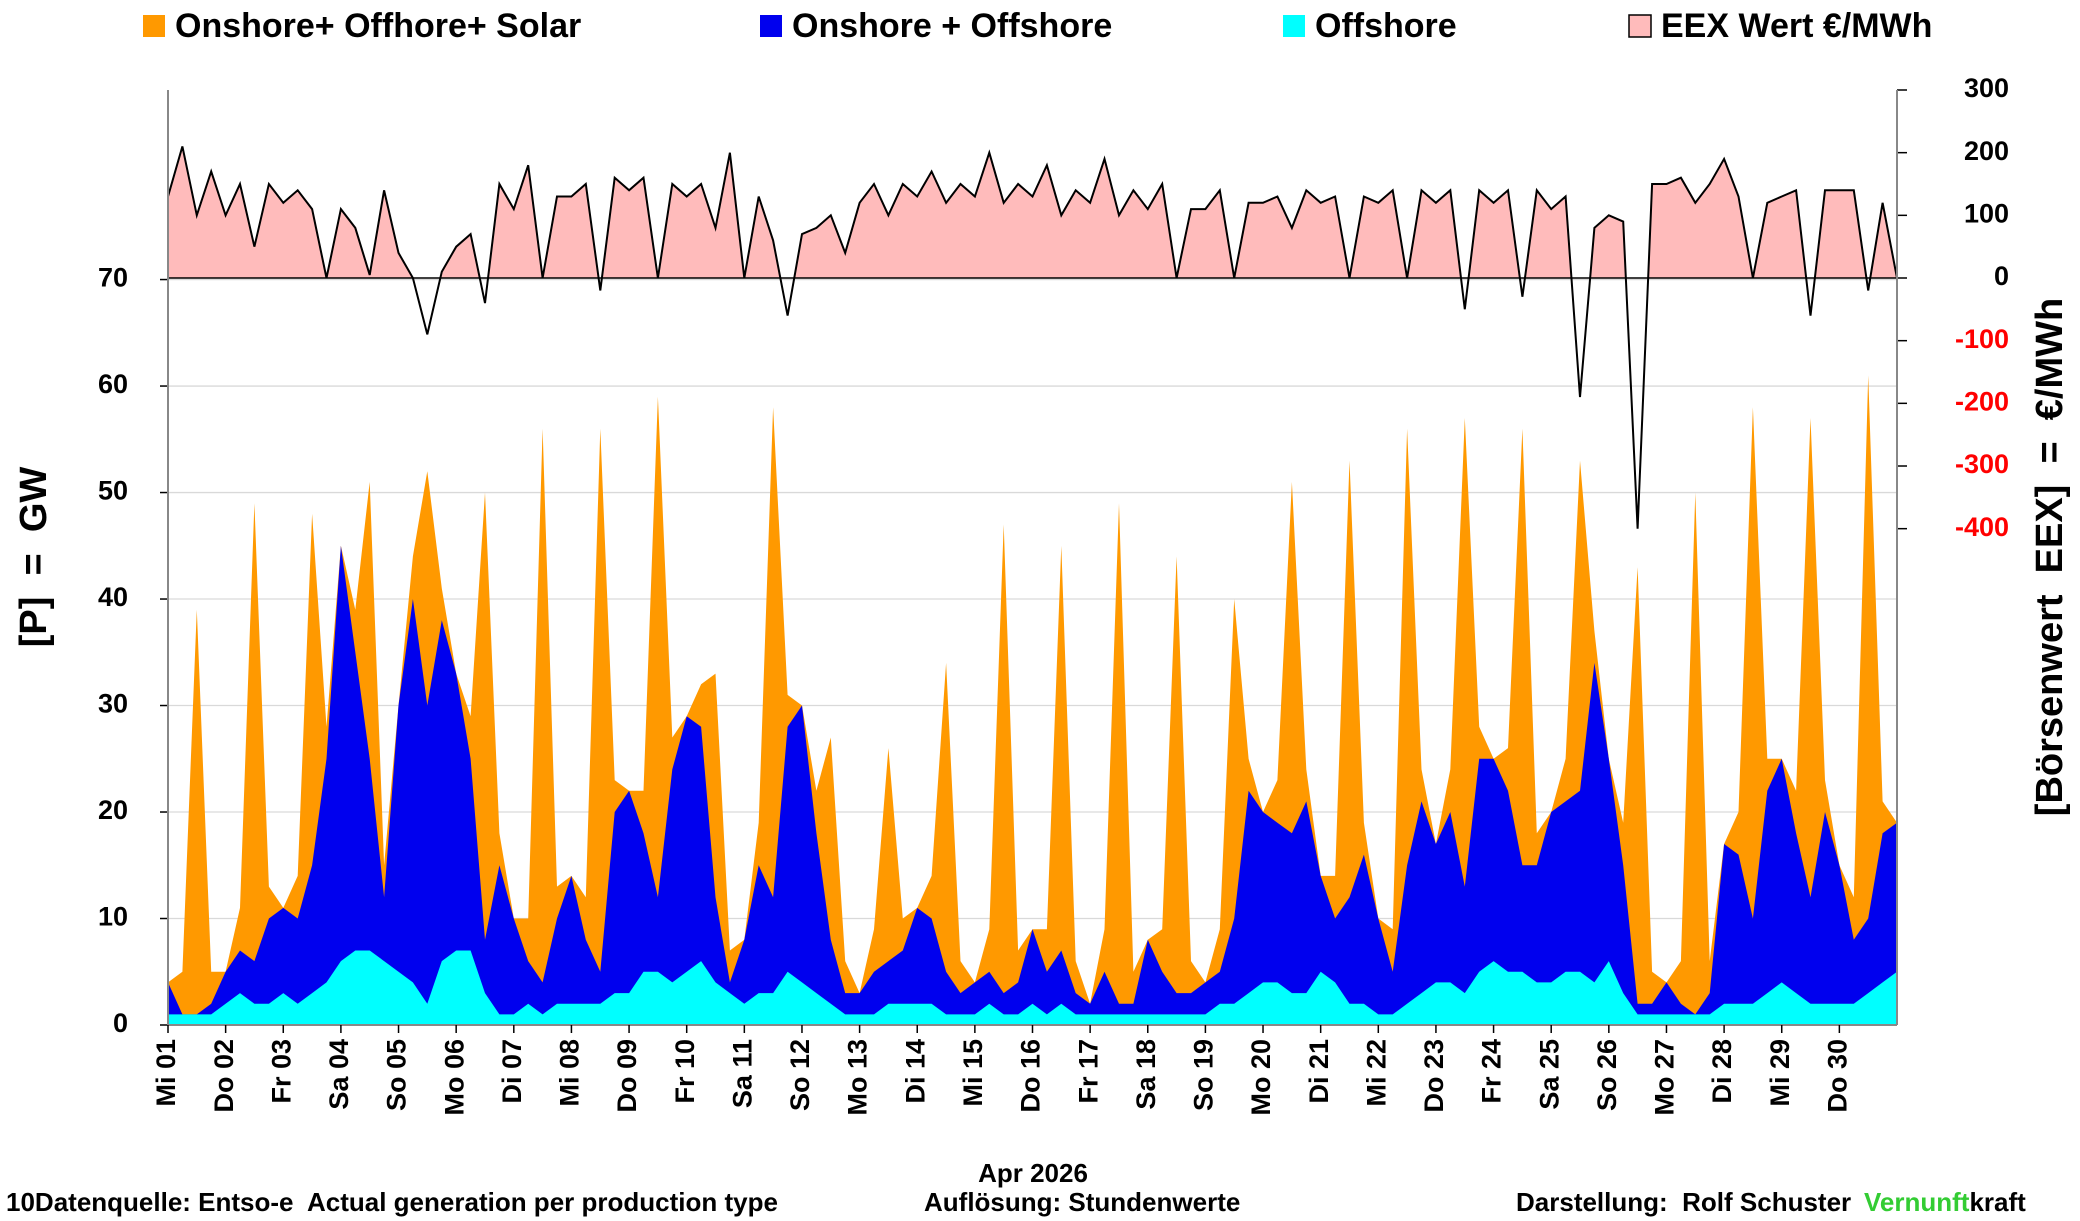 This screenshot has width=2080, height=1221. I want to click on legend-label: EEX Wert €/MWh, so click(1796, 26).